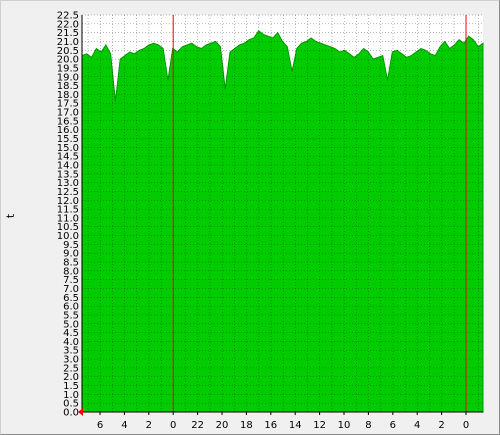 This screenshot has height=435, width=500. Describe the element at coordinates (68, 60) in the screenshot. I see `y-tick-label: 20.0` at that location.